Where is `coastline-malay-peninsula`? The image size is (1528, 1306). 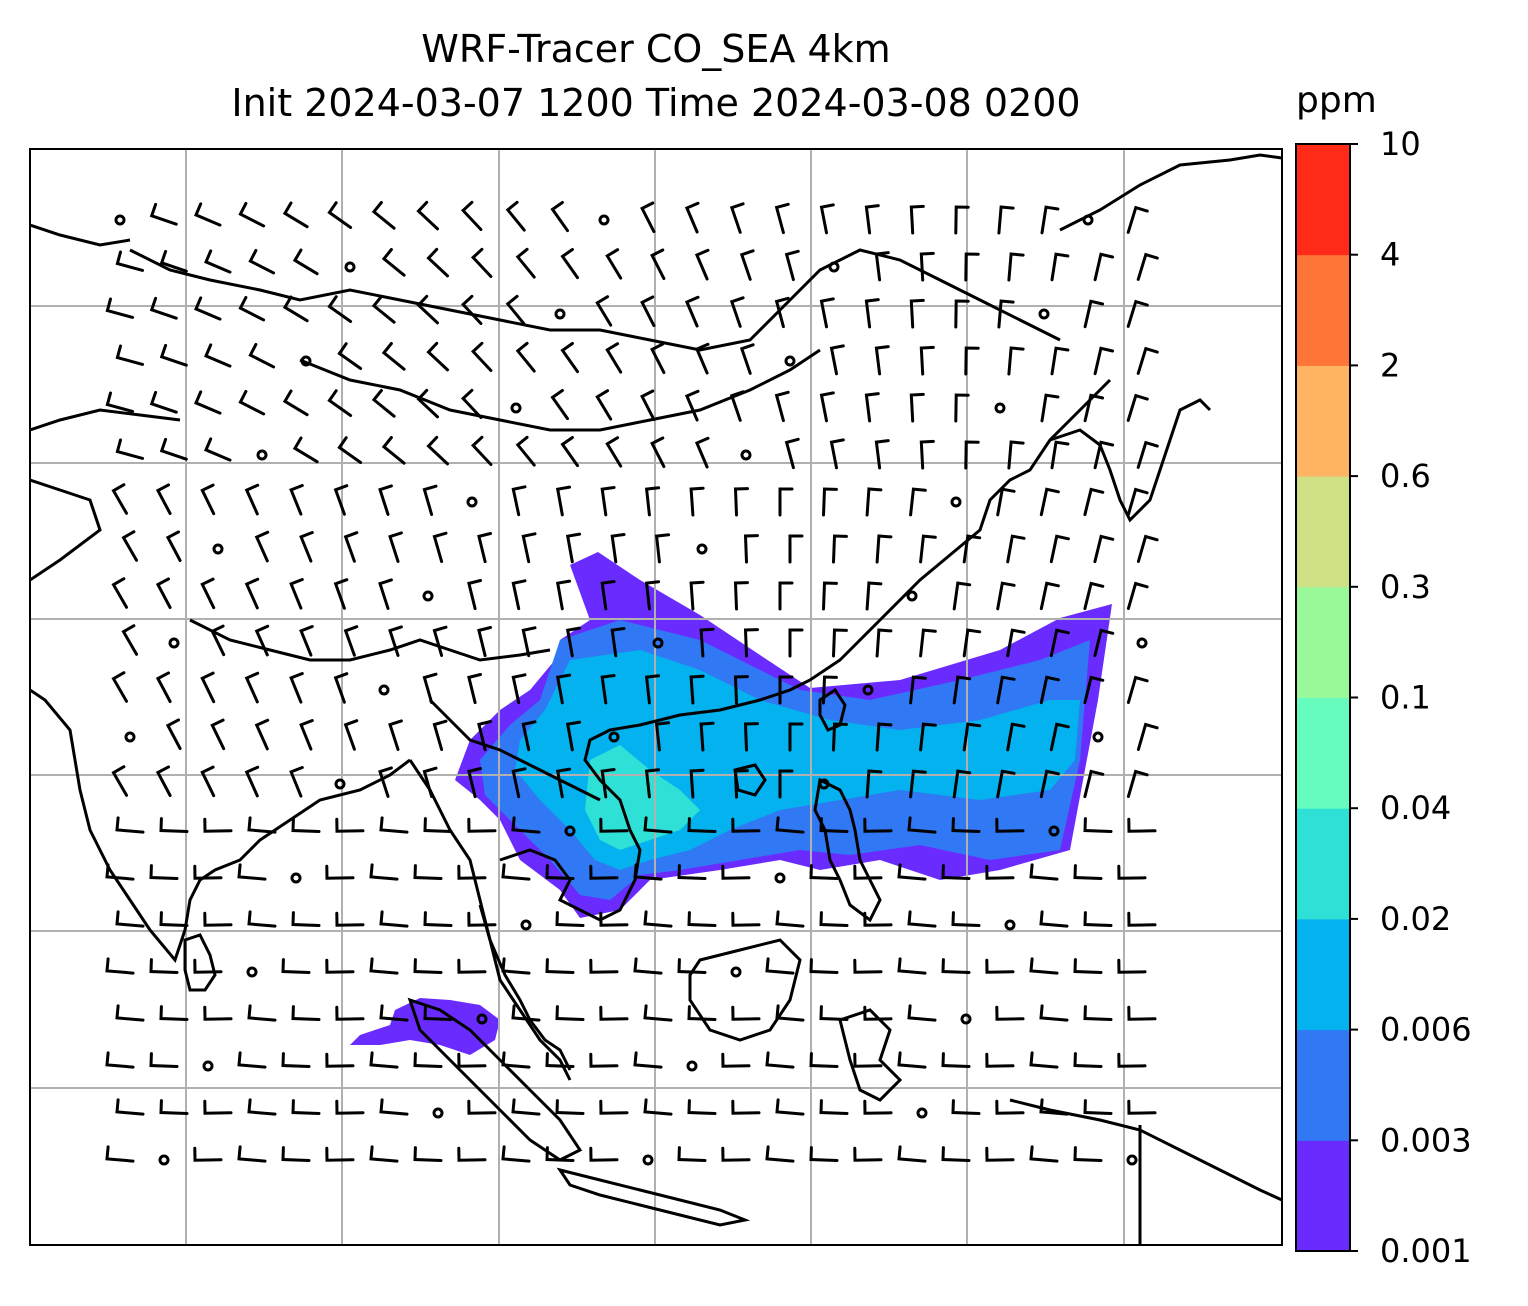
coastline-malay-peninsula is located at coordinates (525, 987).